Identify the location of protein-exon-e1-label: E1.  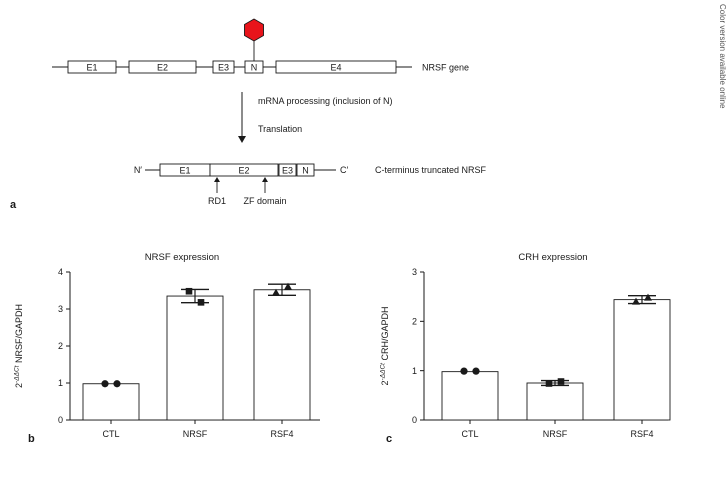
(184, 171).